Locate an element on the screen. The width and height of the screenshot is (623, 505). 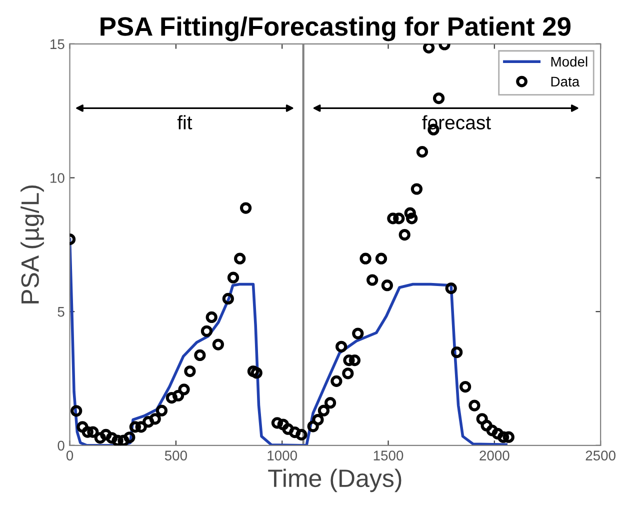
x-tick-label: 2000 is located at coordinates (495, 455).